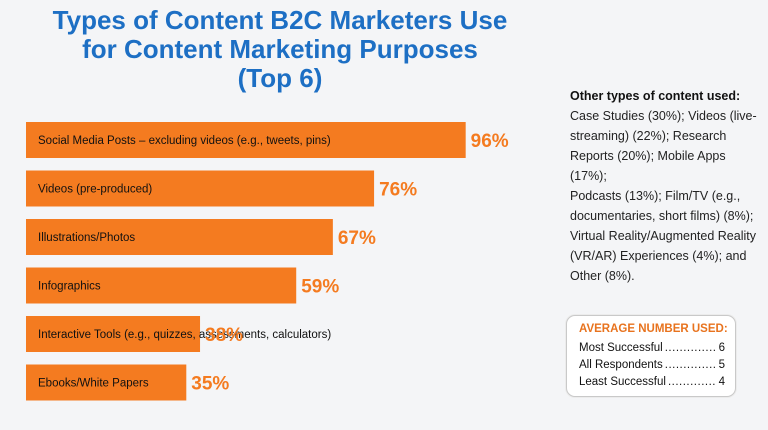  Describe the element at coordinates (655, 196) in the screenshot. I see `other-types-line: Podcasts (13%); Film/TV (e.g.,` at that location.